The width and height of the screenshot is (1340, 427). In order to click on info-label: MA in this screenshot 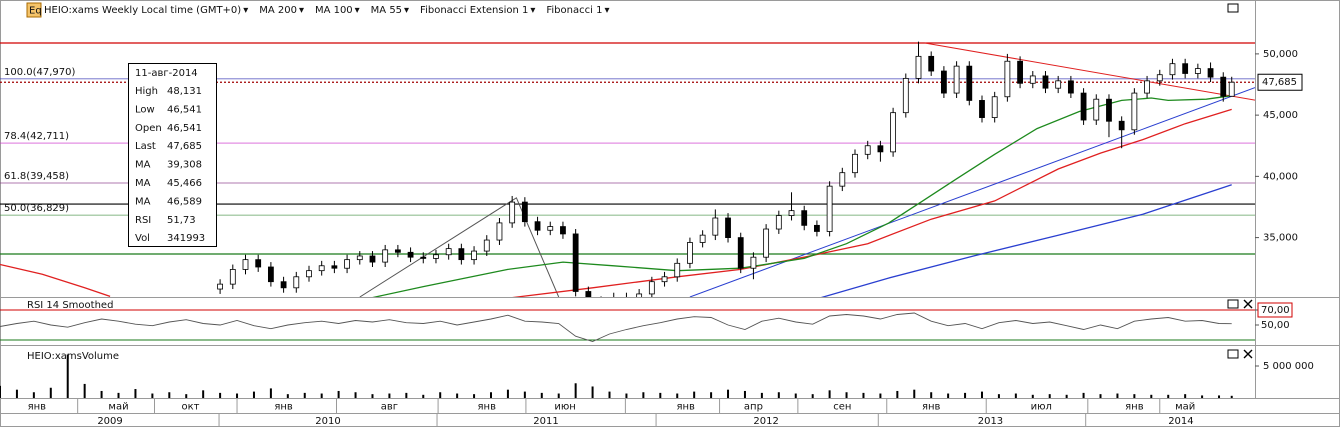, I will do `click(143, 165)`.